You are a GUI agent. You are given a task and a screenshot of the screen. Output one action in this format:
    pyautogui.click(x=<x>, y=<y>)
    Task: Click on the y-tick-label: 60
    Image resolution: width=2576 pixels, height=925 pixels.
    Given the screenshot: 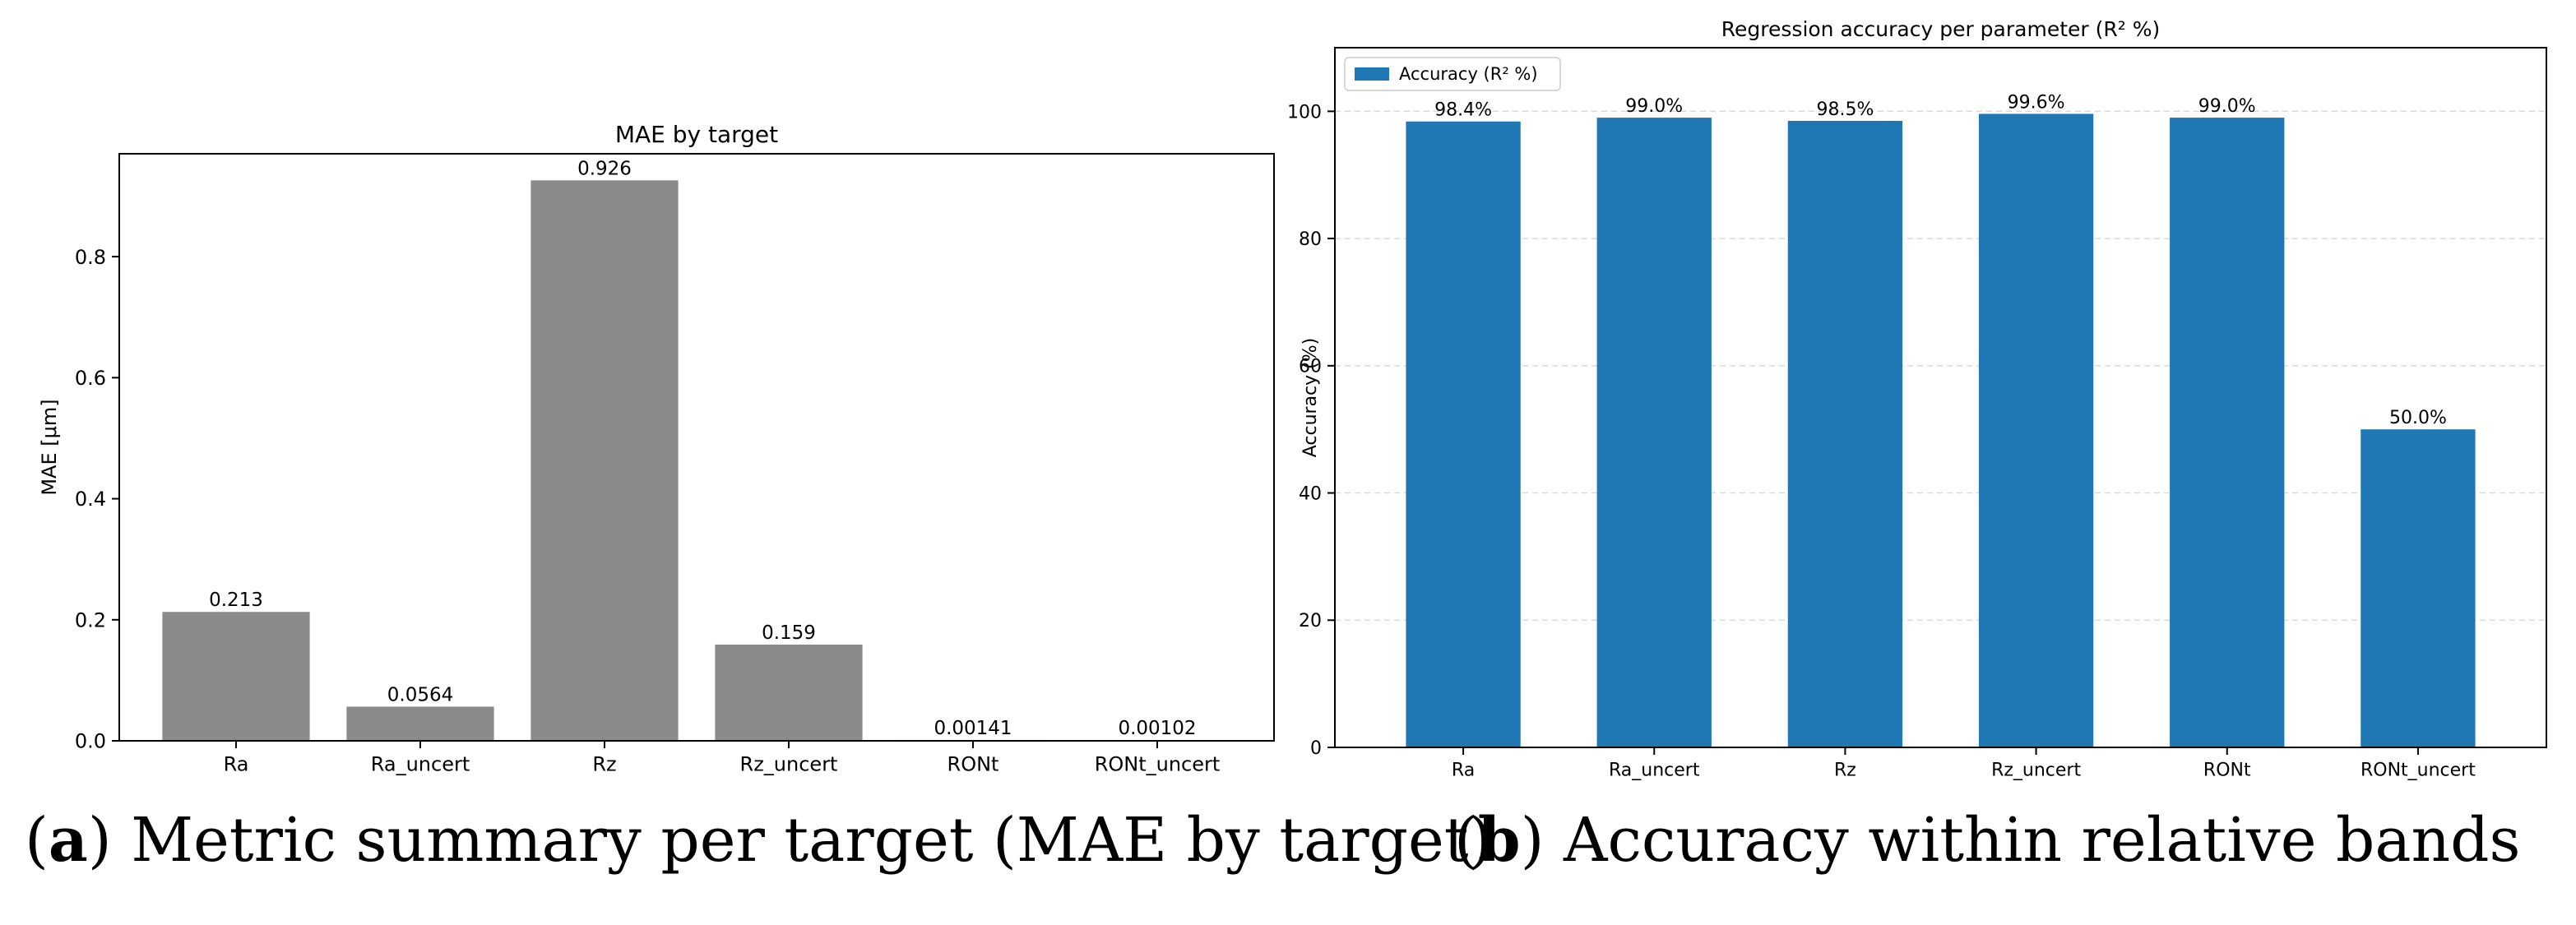 What is the action you would take?
    pyautogui.click(x=1311, y=367)
    